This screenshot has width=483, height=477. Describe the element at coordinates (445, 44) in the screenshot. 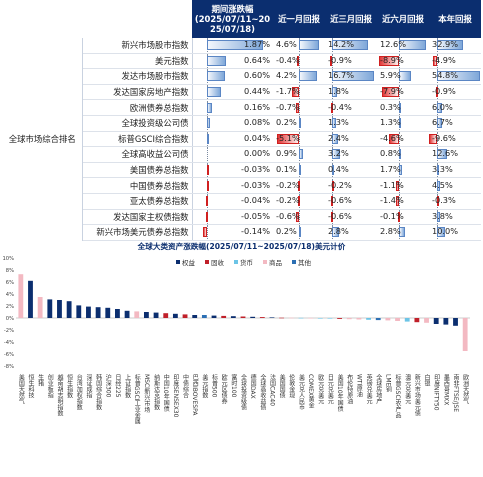

I see `value-text: 32.9%` at that location.